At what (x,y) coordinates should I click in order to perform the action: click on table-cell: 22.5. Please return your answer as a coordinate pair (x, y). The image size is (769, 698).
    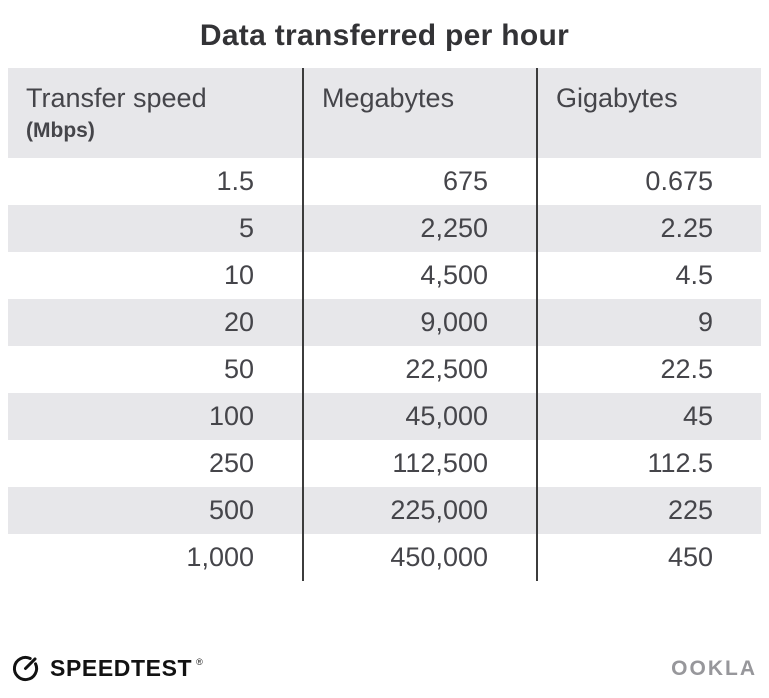
    Looking at the image, I should click on (648, 369).